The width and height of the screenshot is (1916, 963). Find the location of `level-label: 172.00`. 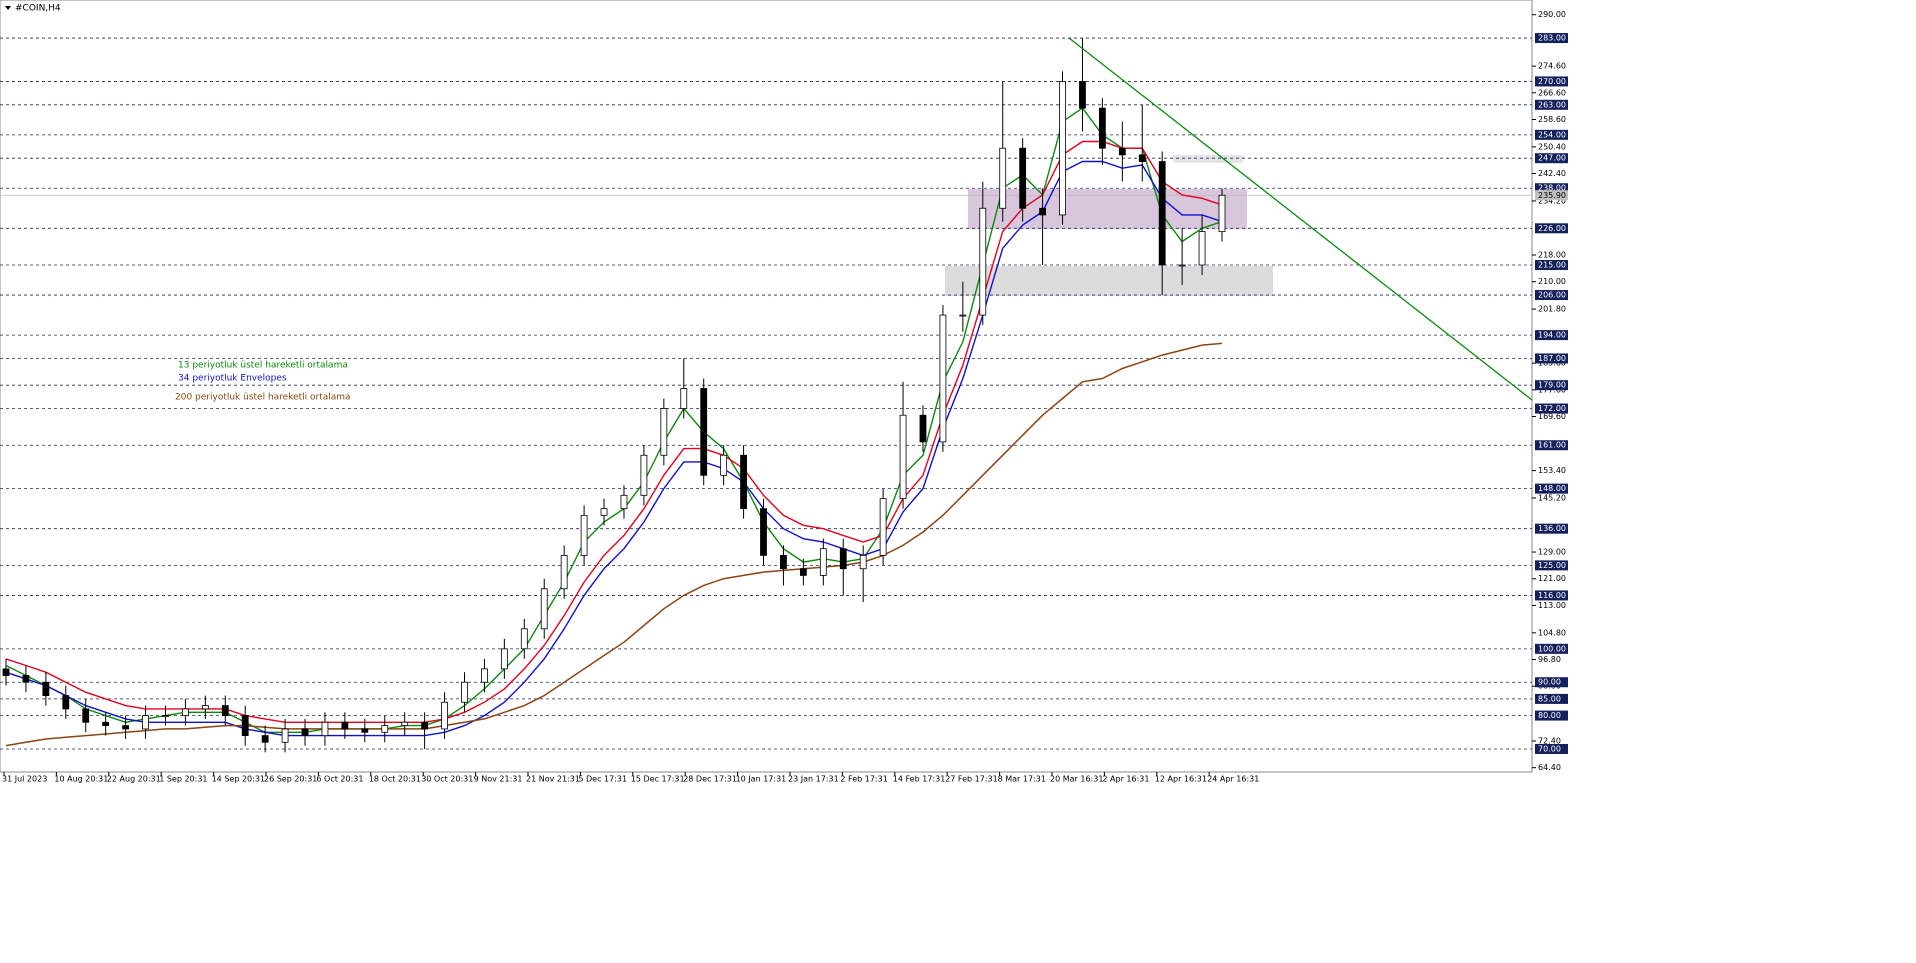

level-label: 172.00 is located at coordinates (1552, 408).